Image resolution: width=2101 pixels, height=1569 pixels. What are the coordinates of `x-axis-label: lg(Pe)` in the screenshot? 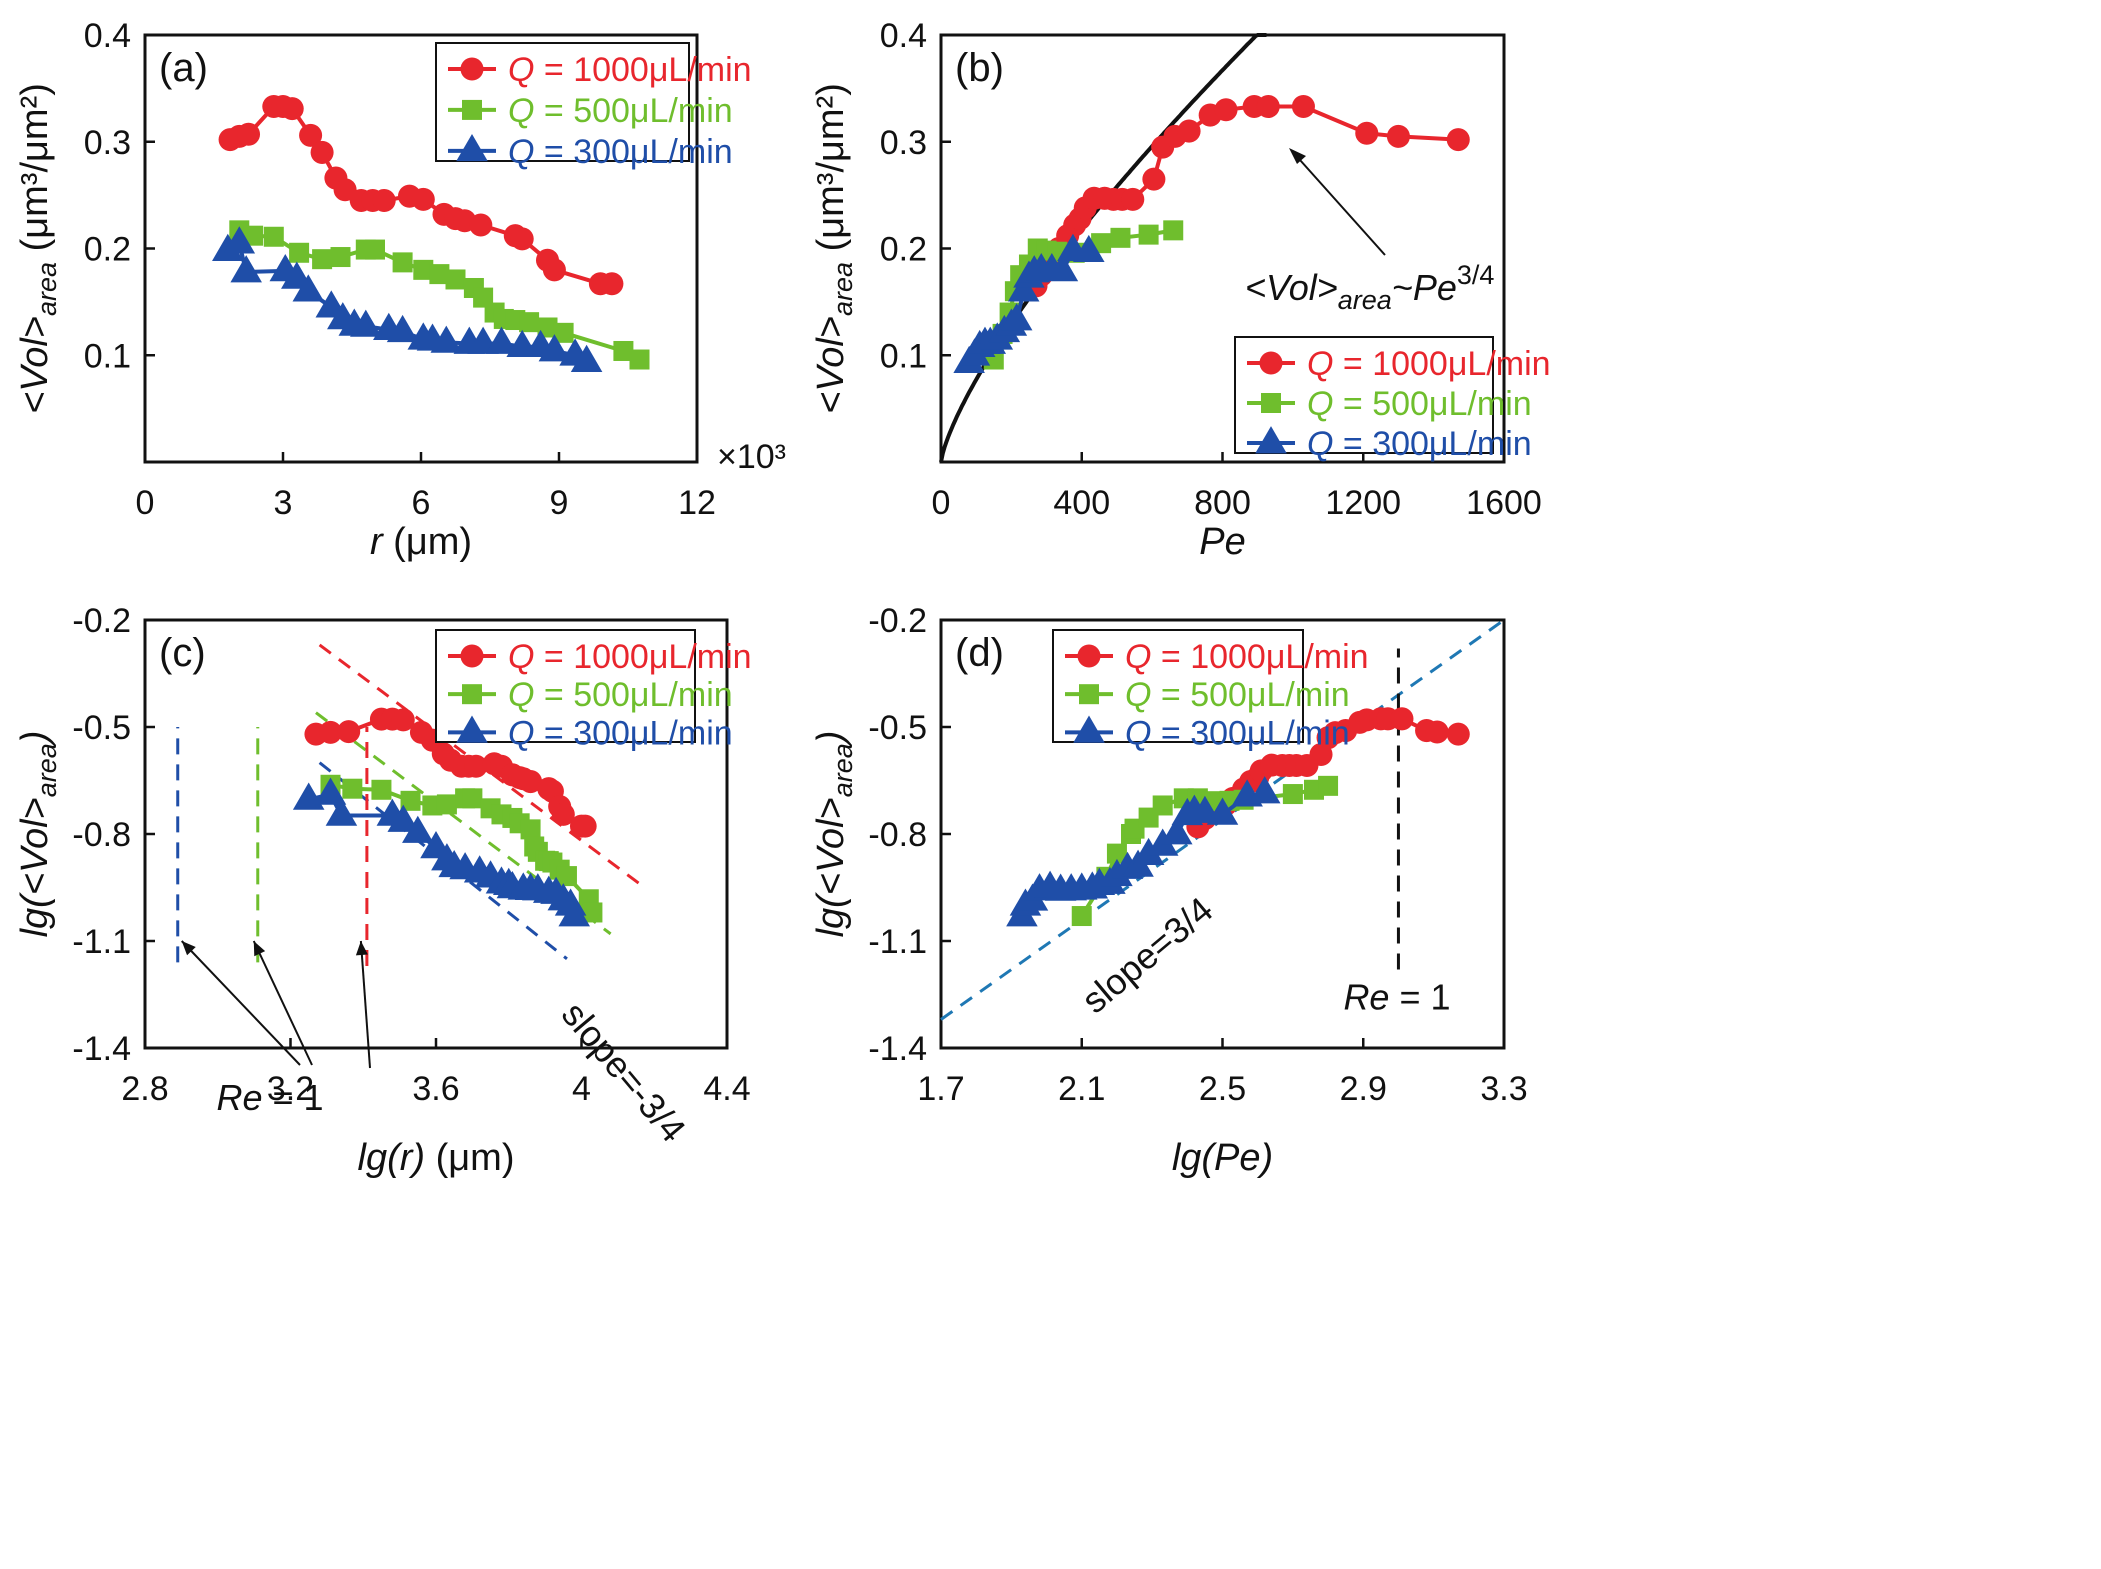 It's located at (1222, 1158).